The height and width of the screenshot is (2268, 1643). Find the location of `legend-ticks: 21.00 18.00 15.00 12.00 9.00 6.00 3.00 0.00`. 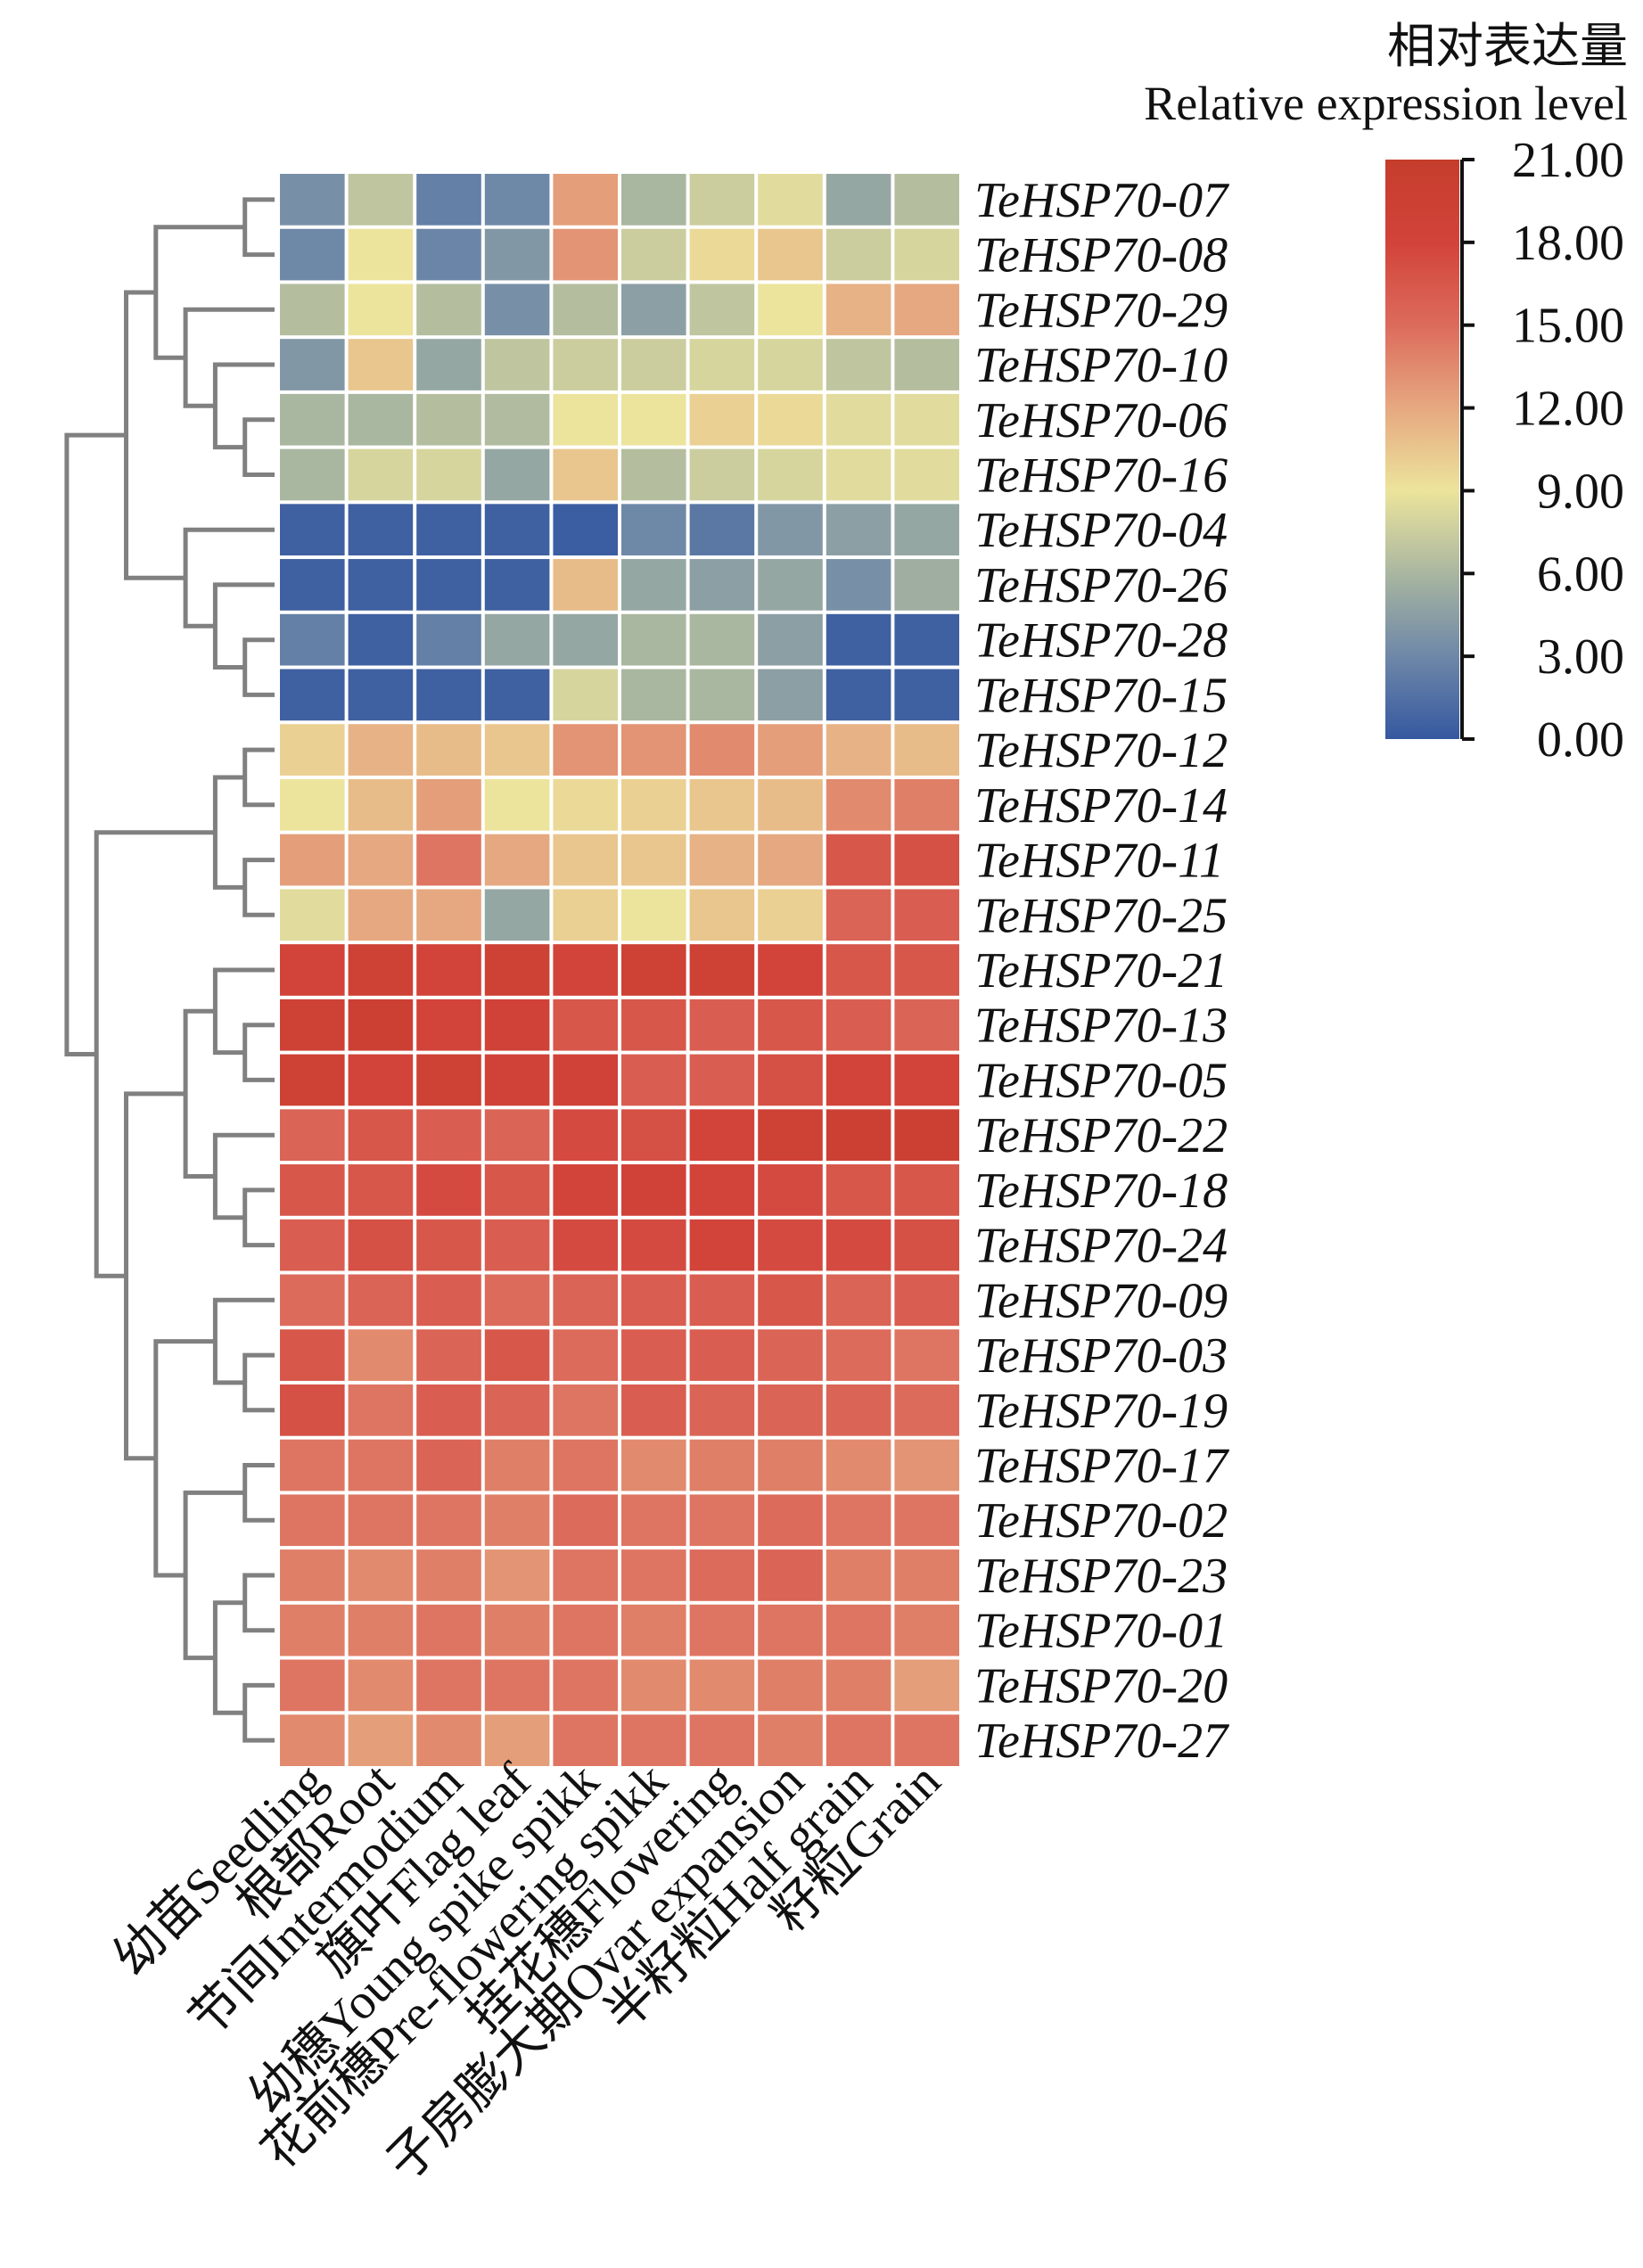

legend-ticks: 21.00 18.00 15.00 12.00 9.00 6.00 3.00 0.00 is located at coordinates (1543, 450).